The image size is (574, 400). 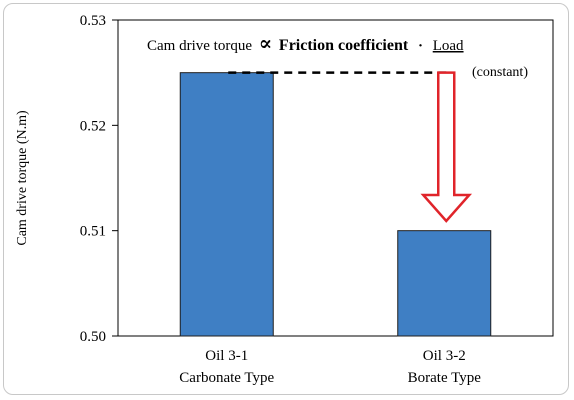 I want to click on annotation-emphasis: Friction coefficient, so click(x=344, y=45).